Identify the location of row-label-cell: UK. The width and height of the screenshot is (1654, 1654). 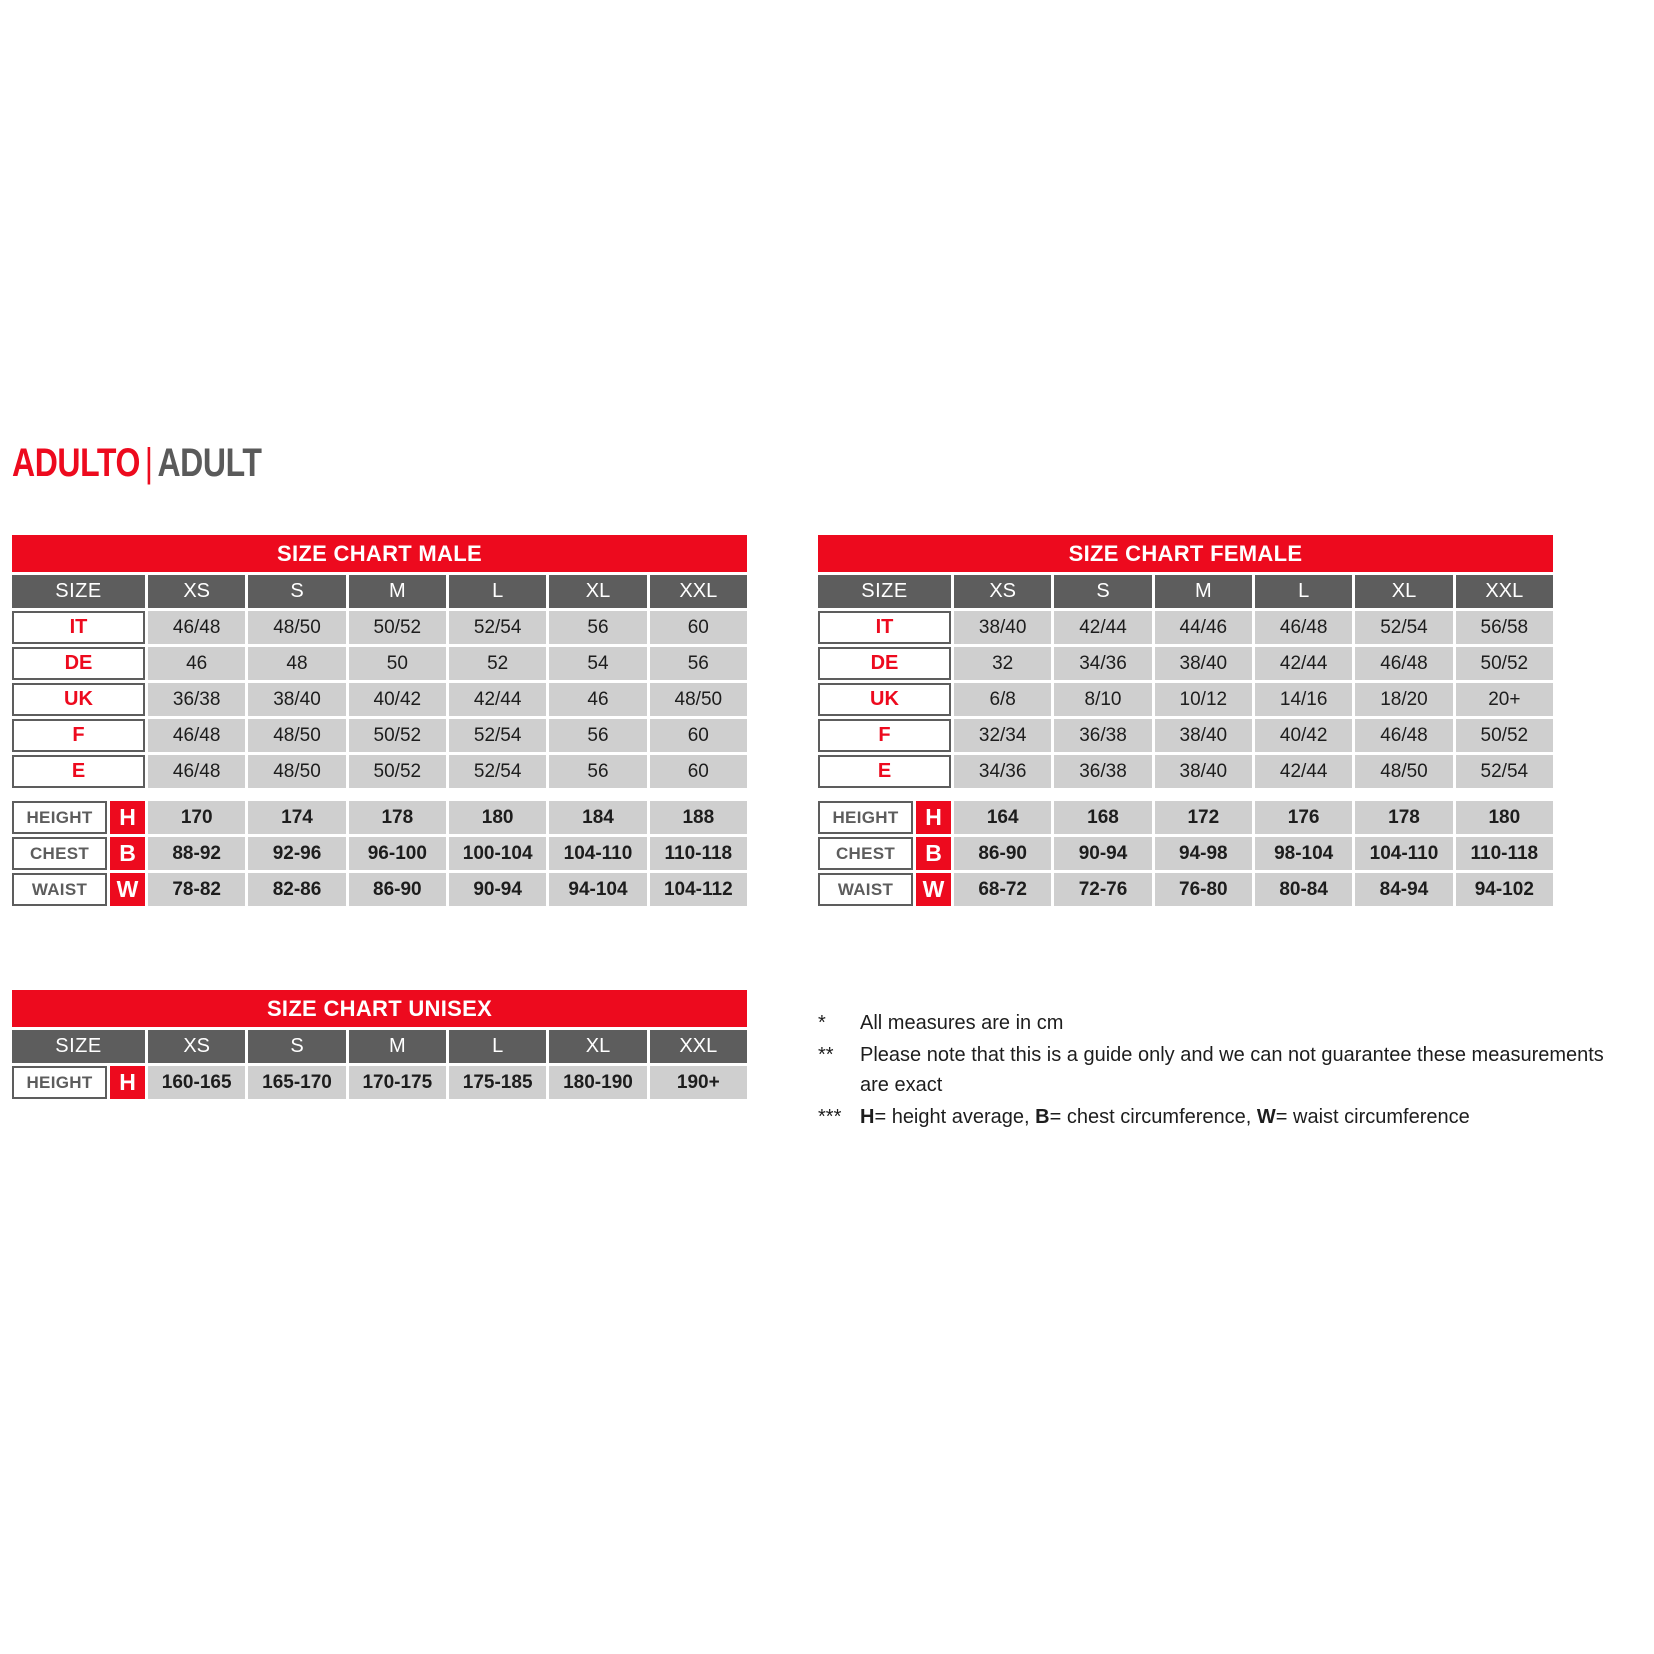
(884, 699).